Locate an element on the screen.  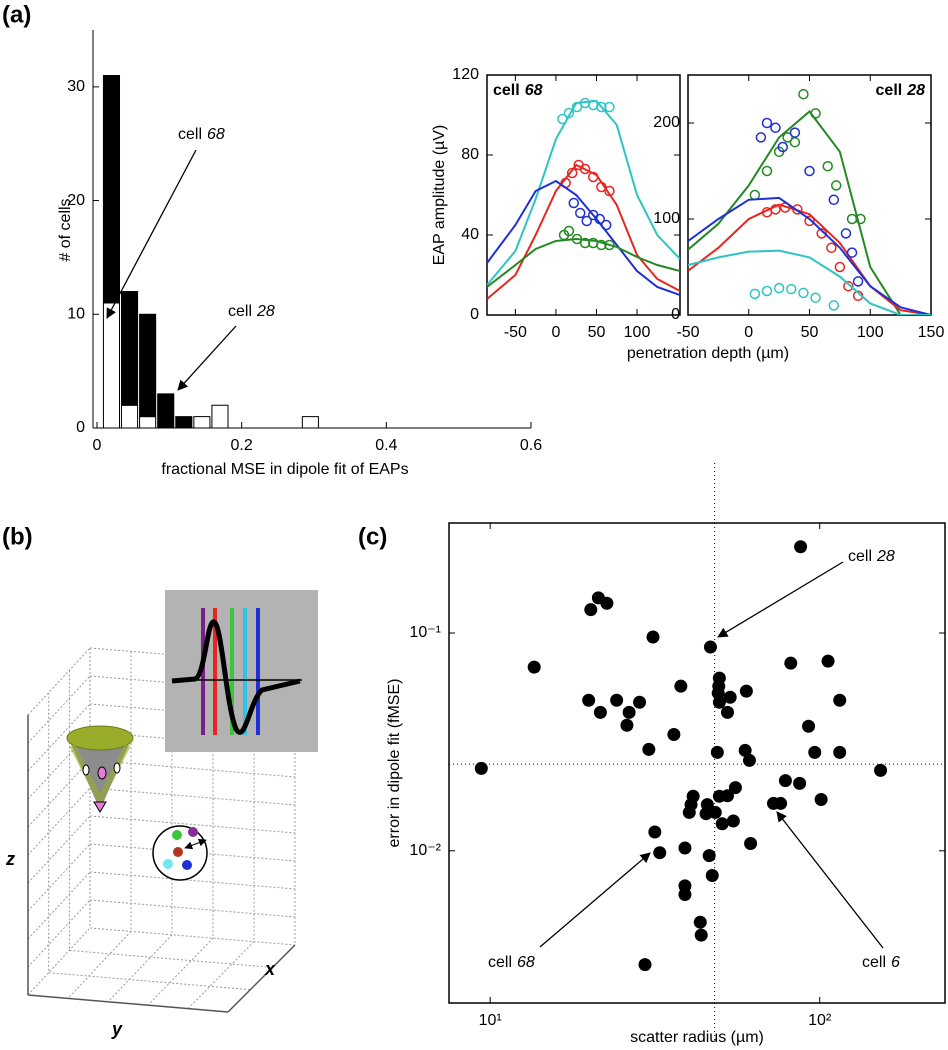
y-tick-label: 120 is located at coordinates (465, 74).